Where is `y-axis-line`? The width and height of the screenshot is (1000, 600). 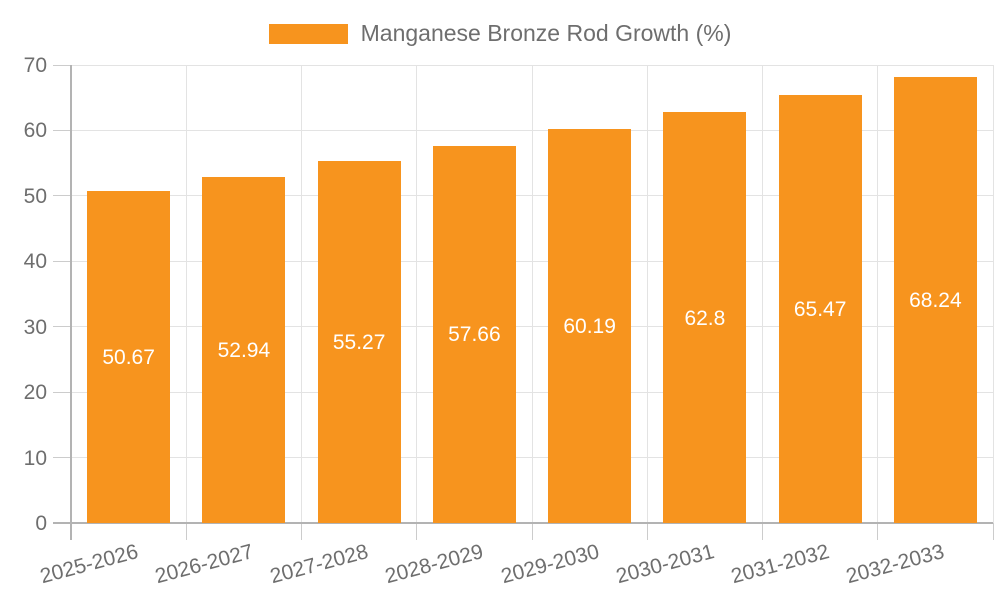 y-axis-line is located at coordinates (71, 294).